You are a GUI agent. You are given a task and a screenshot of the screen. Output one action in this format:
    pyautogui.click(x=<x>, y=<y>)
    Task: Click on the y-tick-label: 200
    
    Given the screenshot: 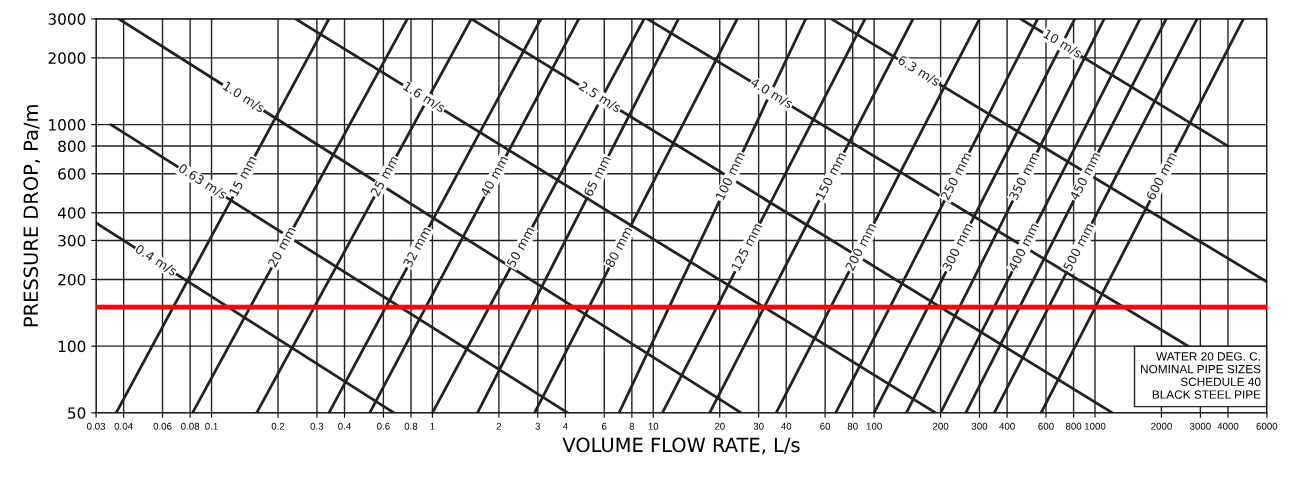 What is the action you would take?
    pyautogui.click(x=72, y=279)
    